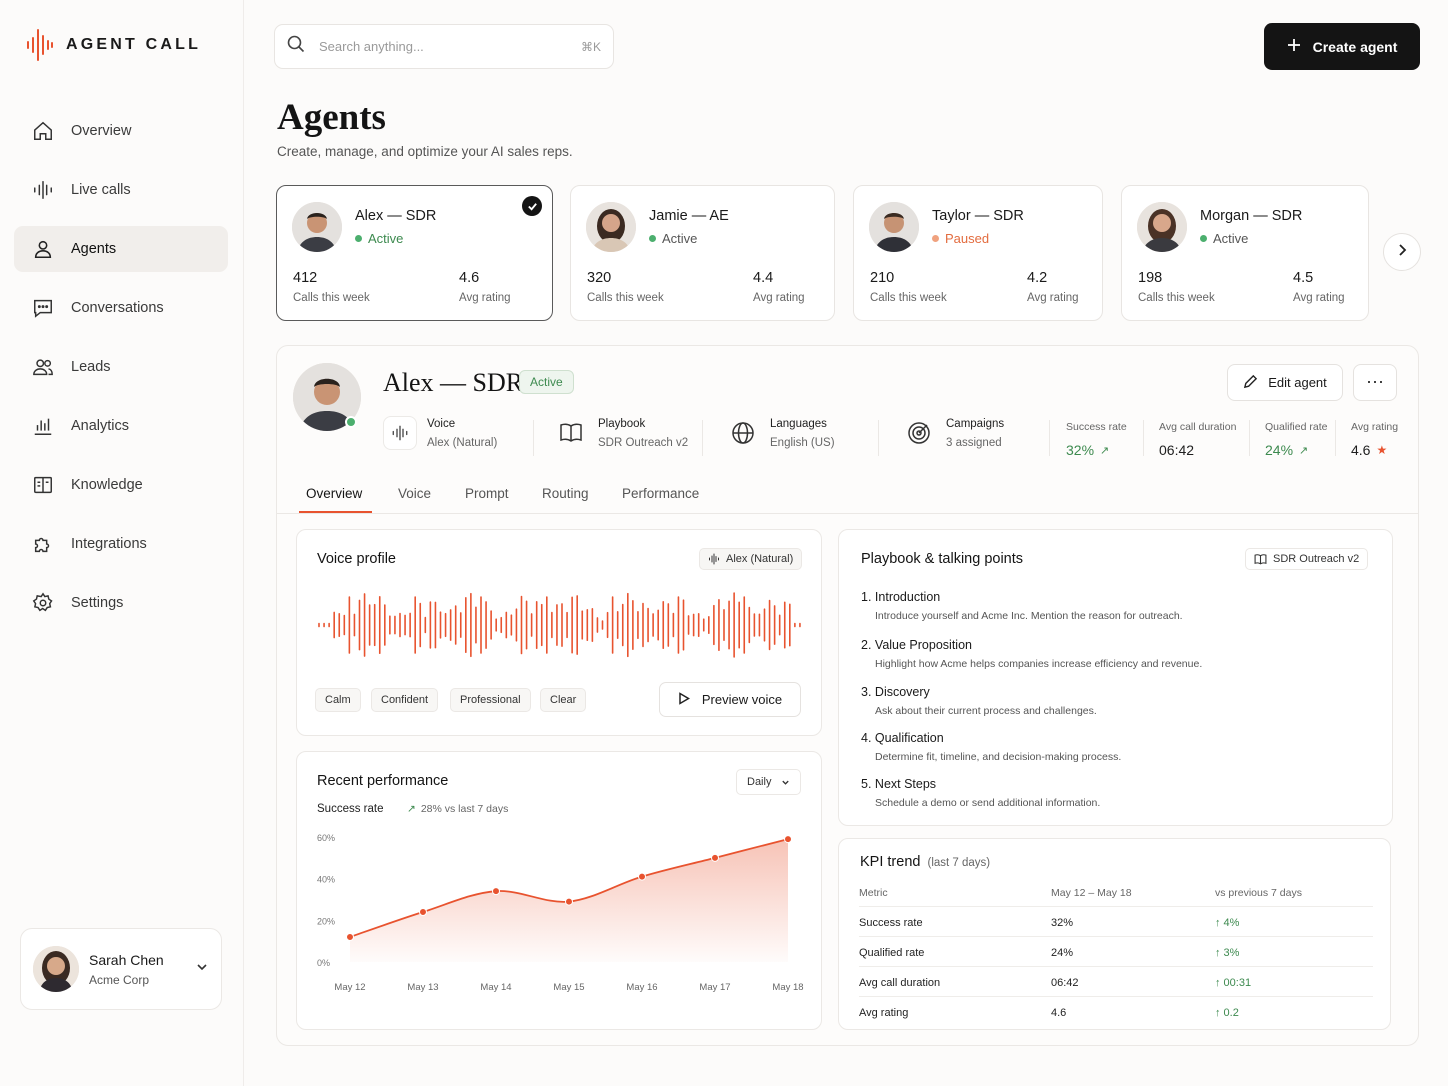 This screenshot has width=1448, height=1086. Describe the element at coordinates (760, 559) in the screenshot. I see `voice-chip-label: Alex (Natural)` at that location.